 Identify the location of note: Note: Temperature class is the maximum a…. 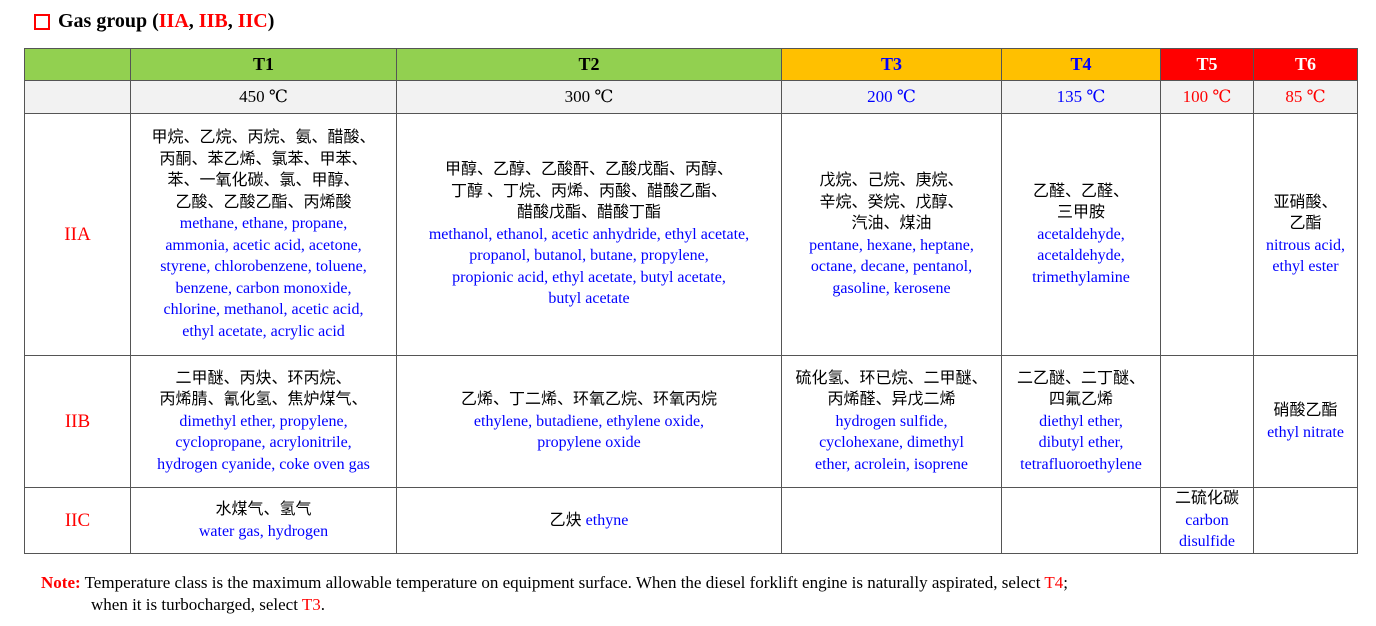
(554, 583).